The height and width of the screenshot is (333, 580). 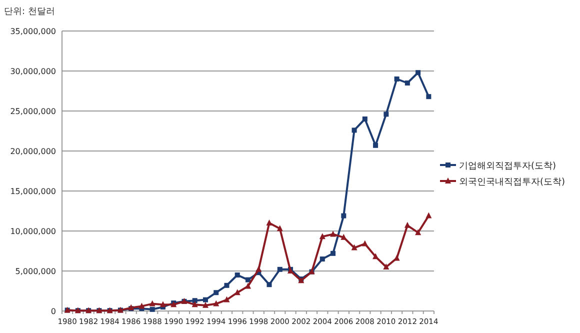 I want to click on y-tick-label: 25,000,000, so click(x=33, y=111).